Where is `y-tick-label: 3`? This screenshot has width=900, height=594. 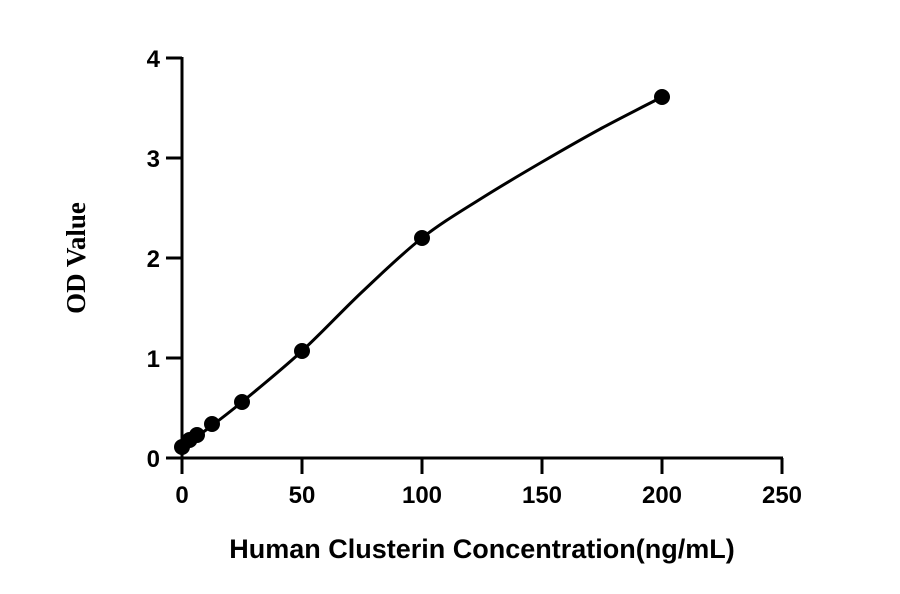 y-tick-label: 3 is located at coordinates (153, 159).